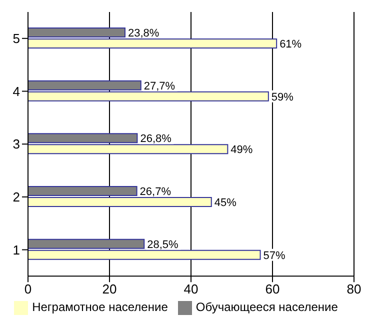  Describe the element at coordinates (16, 250) in the screenshot. I see `y-tick-label: 1` at that location.